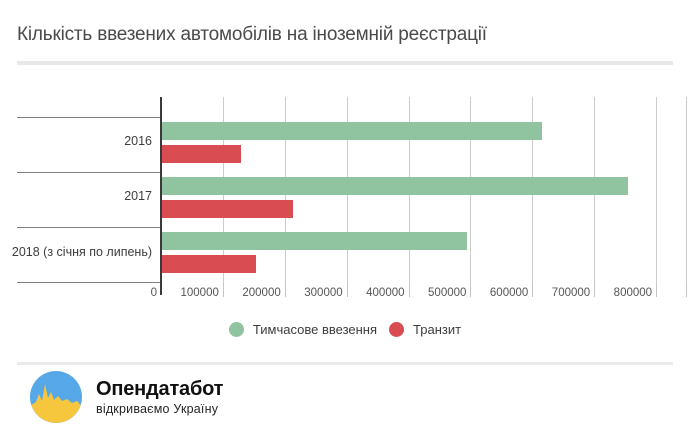 The width and height of the screenshot is (690, 437). I want to click on brand-name: Опендатабот, so click(160, 389).